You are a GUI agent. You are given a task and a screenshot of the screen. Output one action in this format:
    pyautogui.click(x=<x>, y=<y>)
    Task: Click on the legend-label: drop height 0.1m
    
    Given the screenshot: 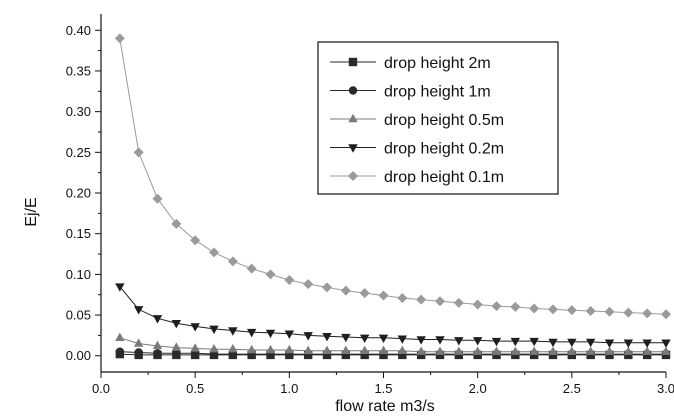 What is the action you would take?
    pyautogui.click(x=444, y=177)
    